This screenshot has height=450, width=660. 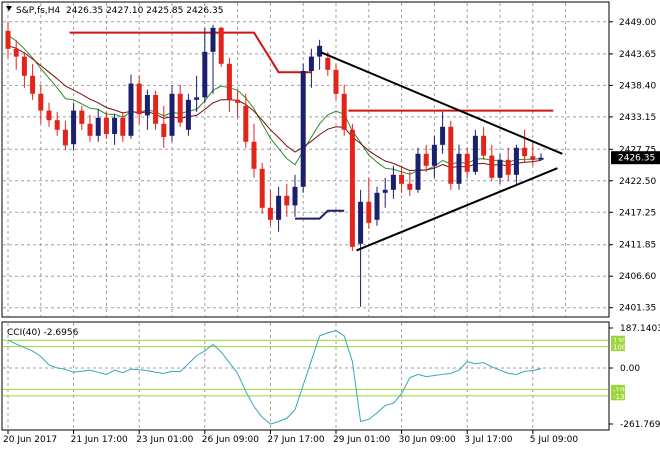 I want to click on price-tick-label: 2411.85, so click(x=637, y=246).